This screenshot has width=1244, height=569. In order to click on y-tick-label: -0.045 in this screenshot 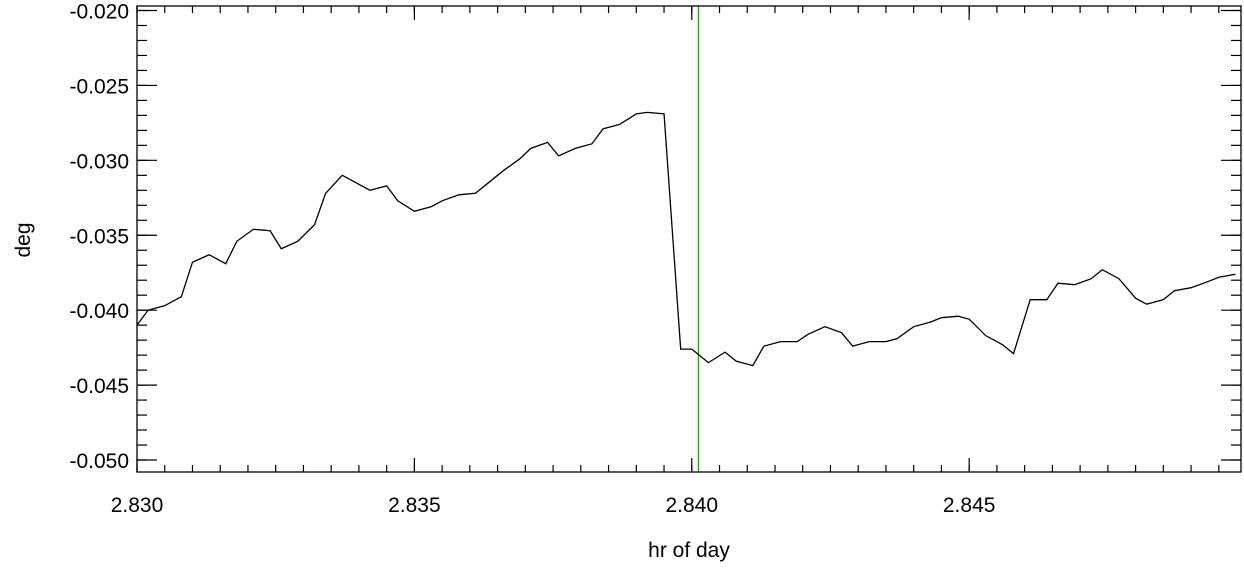, I will do `click(99, 386)`.